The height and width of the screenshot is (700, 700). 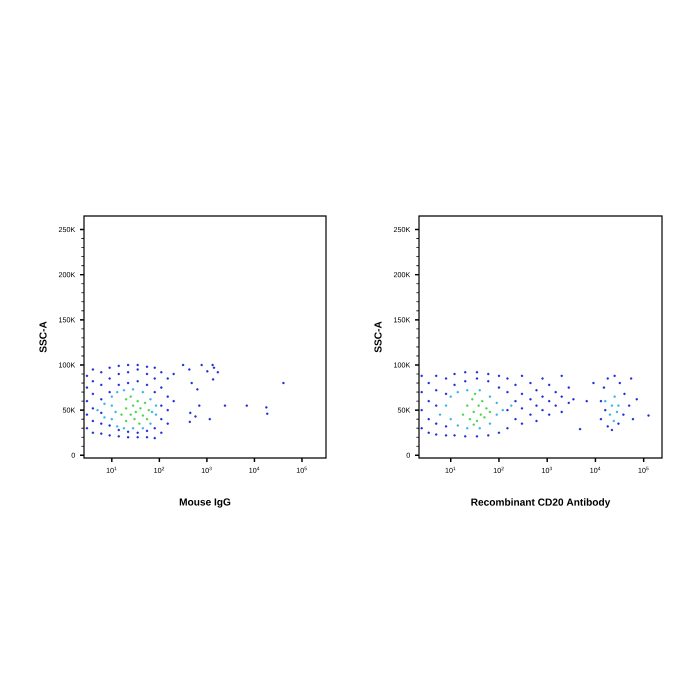 What do you see at coordinates (540, 503) in the screenshot?
I see `x-axis-title: Recombinant CD20 Antibody` at bounding box center [540, 503].